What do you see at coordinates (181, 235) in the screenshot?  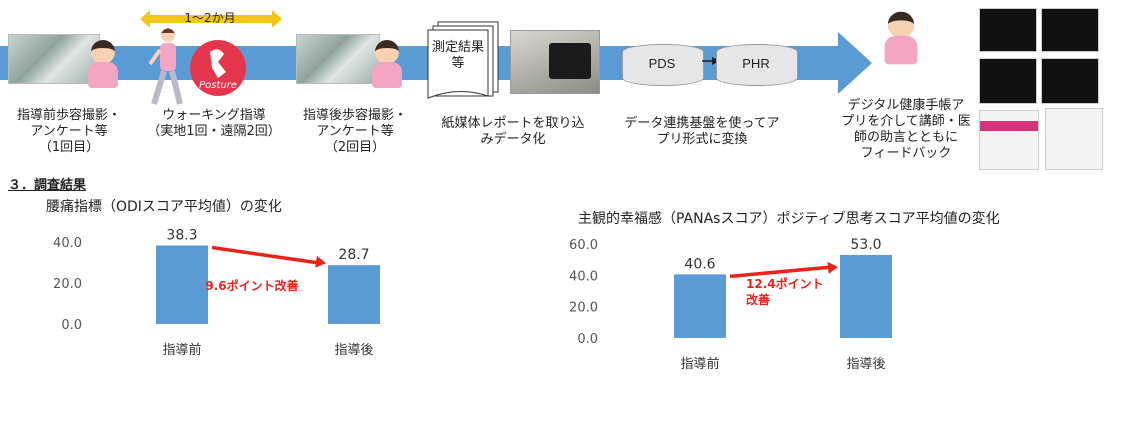 I see `data-label: 38.3` at bounding box center [181, 235].